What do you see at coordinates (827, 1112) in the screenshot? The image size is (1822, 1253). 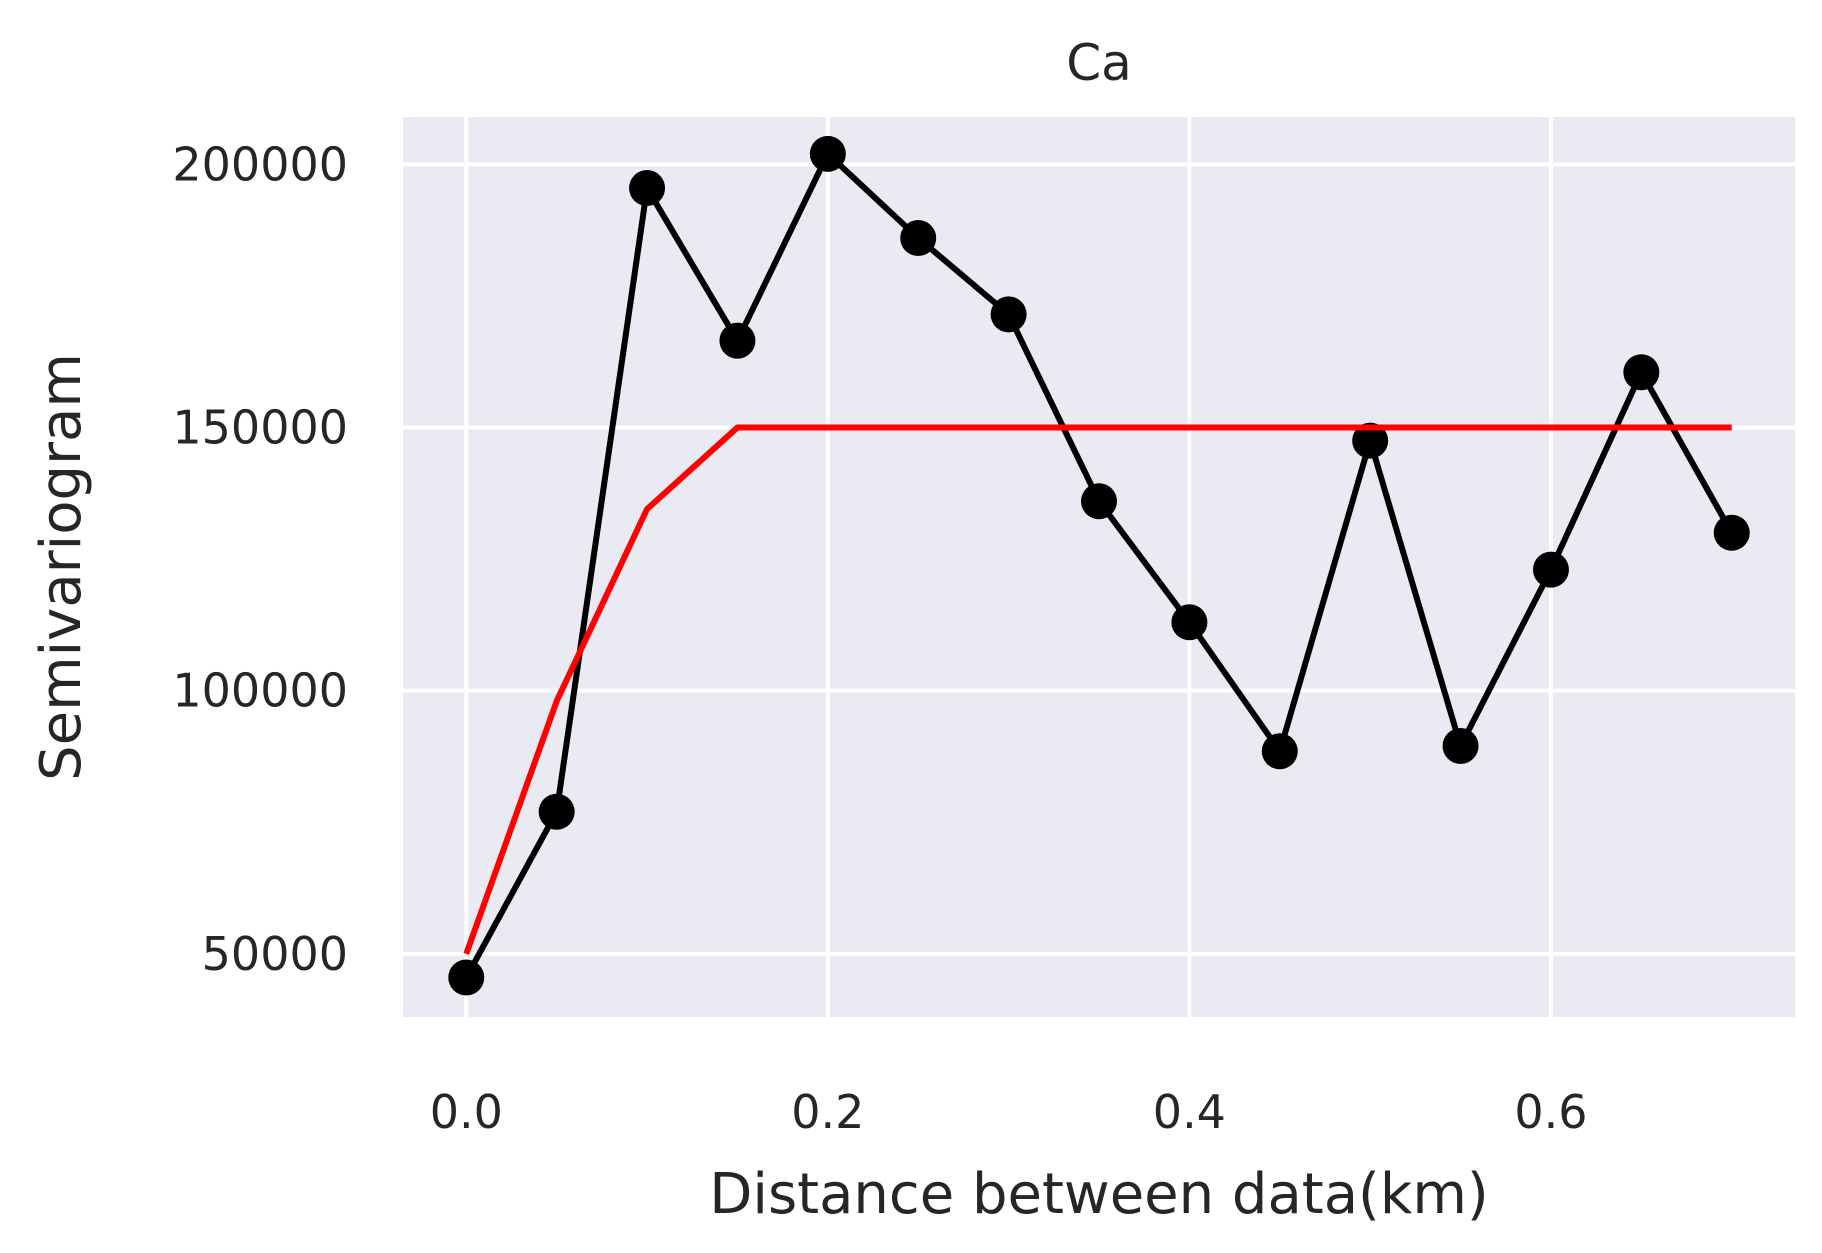 I see `x-tick-label: 0.2` at bounding box center [827, 1112].